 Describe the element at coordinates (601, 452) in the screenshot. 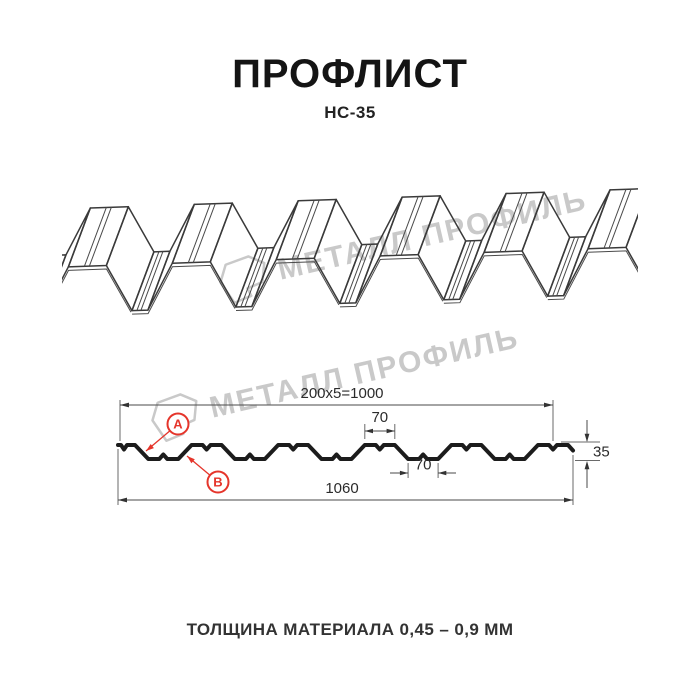

I see `dimension-profile-height-label: 35` at that location.